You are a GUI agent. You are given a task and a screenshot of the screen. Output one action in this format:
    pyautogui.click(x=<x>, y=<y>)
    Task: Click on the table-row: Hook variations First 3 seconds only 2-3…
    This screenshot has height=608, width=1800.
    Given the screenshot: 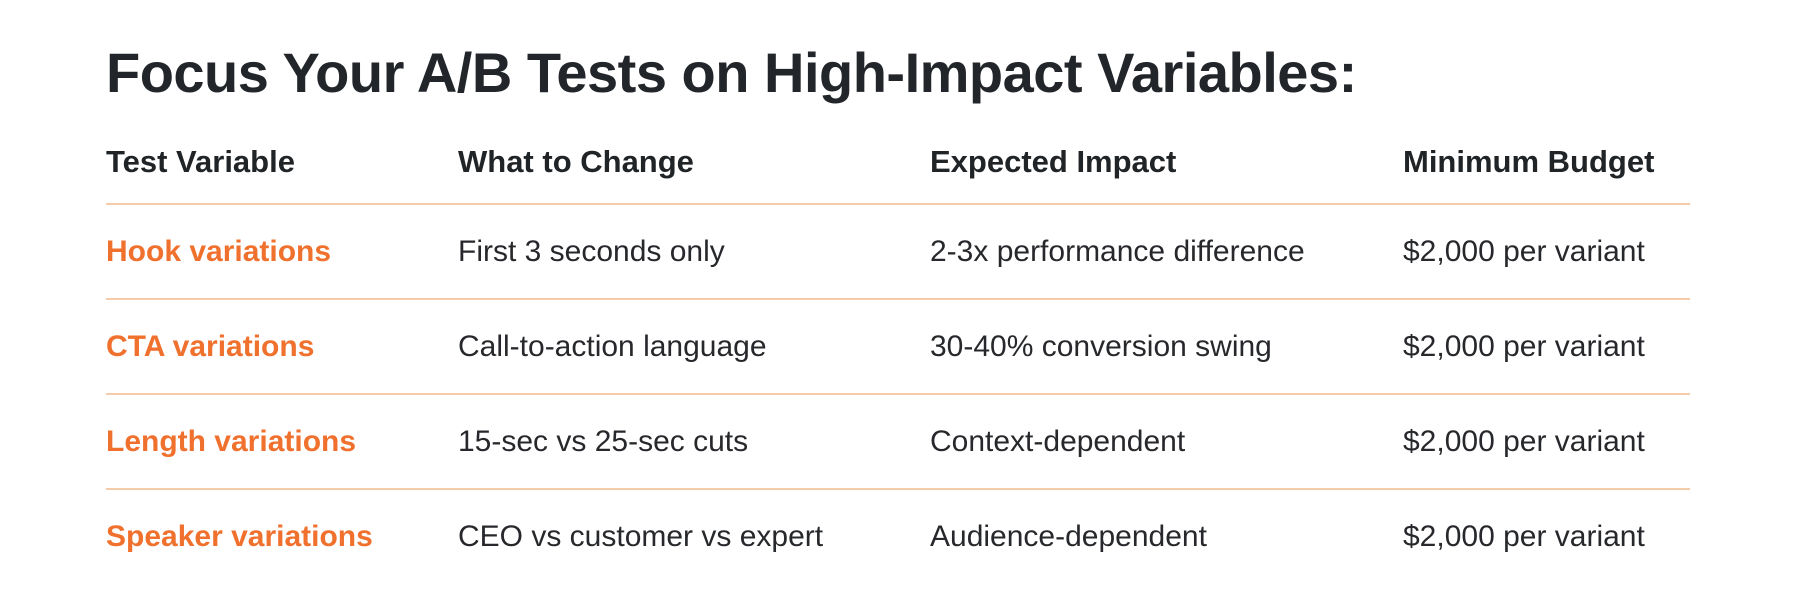 What is the action you would take?
    pyautogui.click(x=898, y=250)
    